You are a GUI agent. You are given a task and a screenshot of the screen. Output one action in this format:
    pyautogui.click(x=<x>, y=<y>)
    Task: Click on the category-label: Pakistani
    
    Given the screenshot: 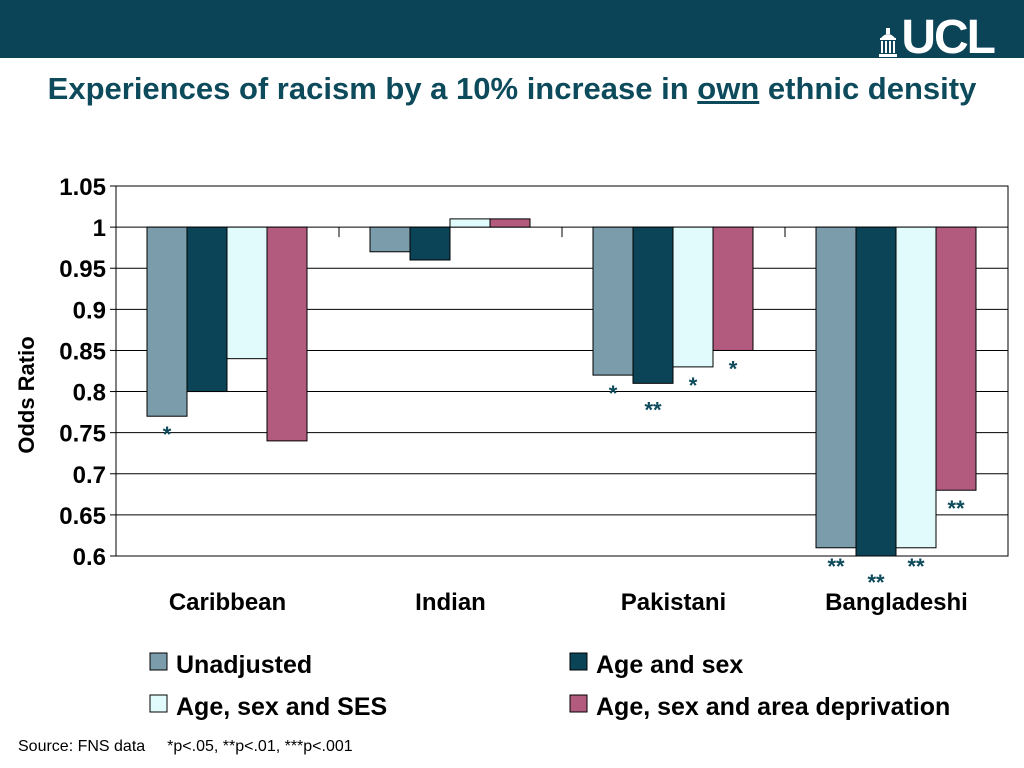 What is the action you would take?
    pyautogui.click(x=673, y=602)
    